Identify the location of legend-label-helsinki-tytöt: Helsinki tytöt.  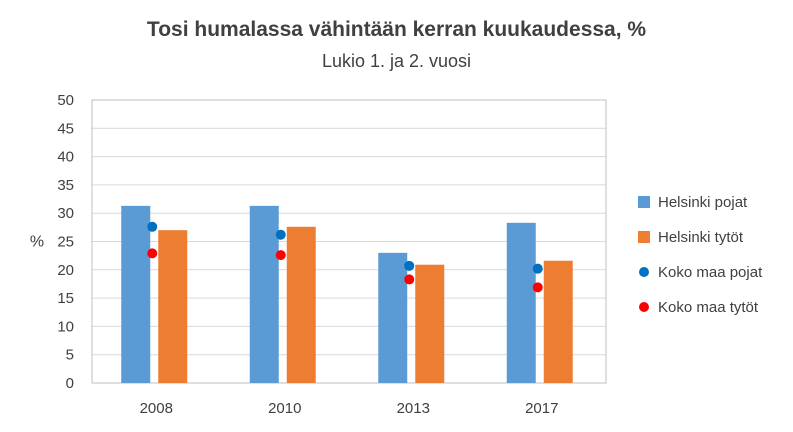
(701, 237).